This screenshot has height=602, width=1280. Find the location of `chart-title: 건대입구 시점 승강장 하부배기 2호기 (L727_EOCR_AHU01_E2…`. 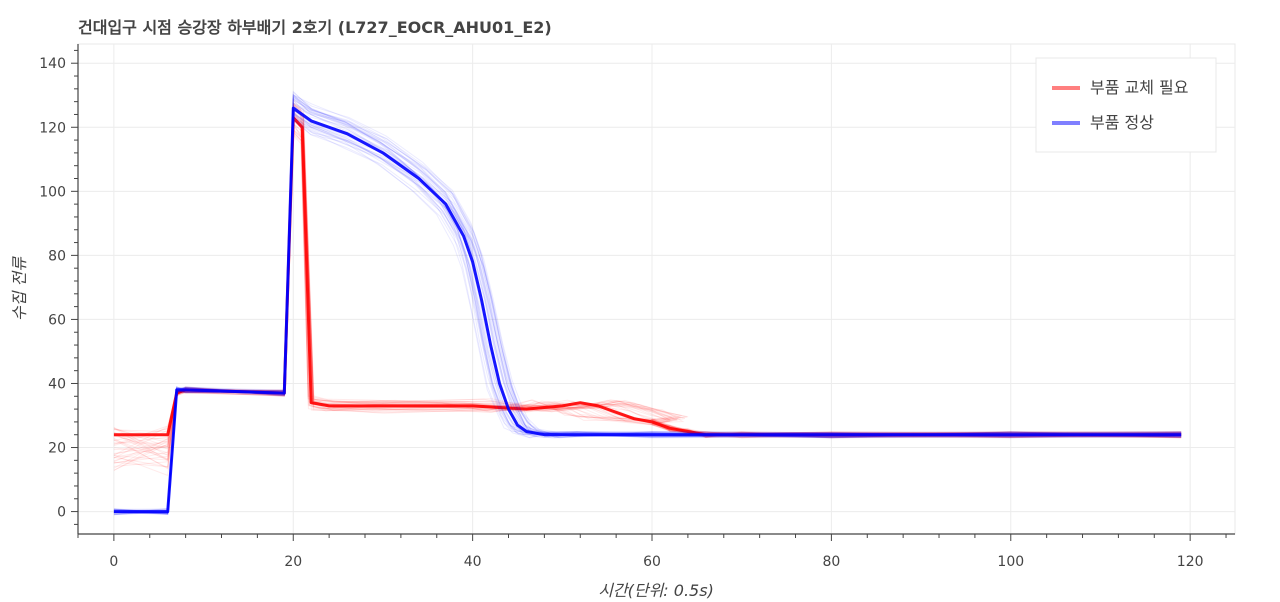

chart-title: 건대입구 시점 승강장 하부배기 2호기 (L727_EOCR_AHU01_E2… is located at coordinates (315, 27).